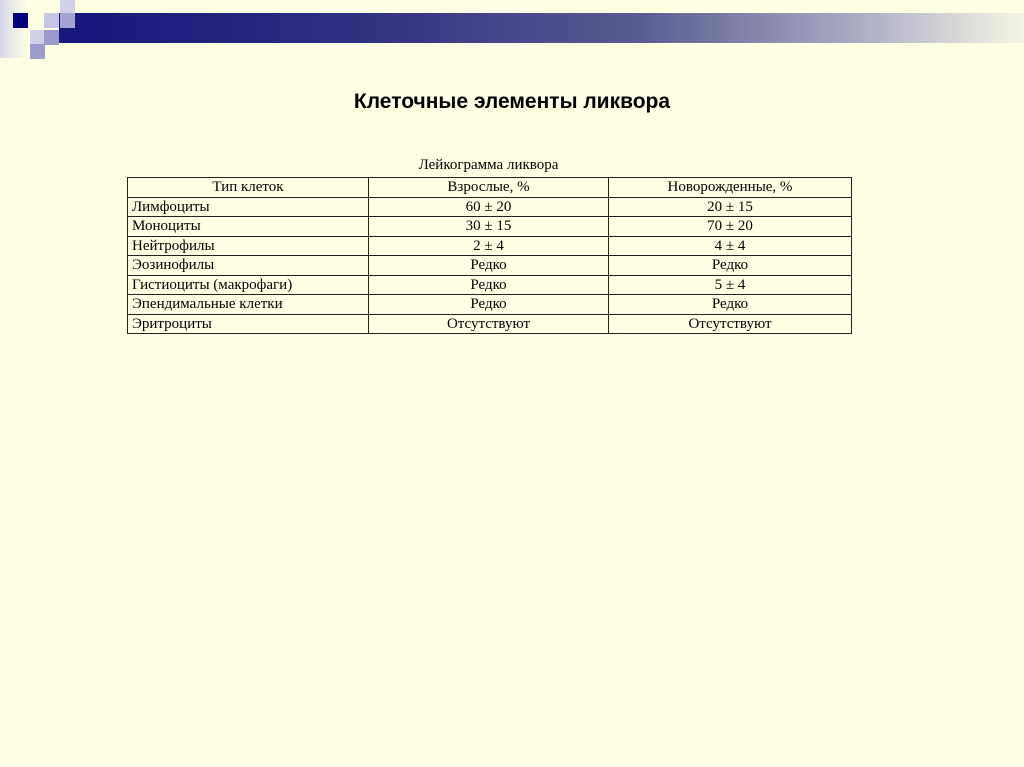 Image resolution: width=1024 pixels, height=767 pixels. I want to click on table-header-row: Тип клеток Взрослые, % Новорожденные, %, so click(489, 187).